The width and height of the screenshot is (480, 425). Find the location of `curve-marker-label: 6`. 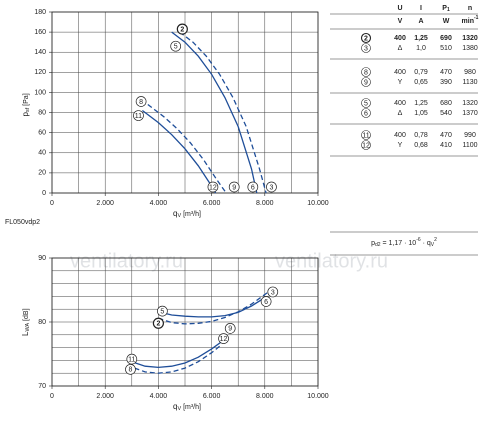

curve-marker-label: 6 is located at coordinates (266, 302).